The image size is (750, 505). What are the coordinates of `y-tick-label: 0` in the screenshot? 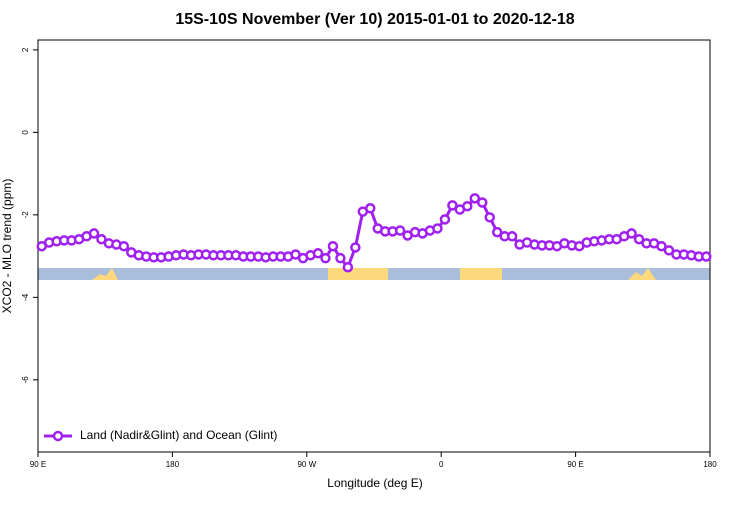 It's located at (25, 132).